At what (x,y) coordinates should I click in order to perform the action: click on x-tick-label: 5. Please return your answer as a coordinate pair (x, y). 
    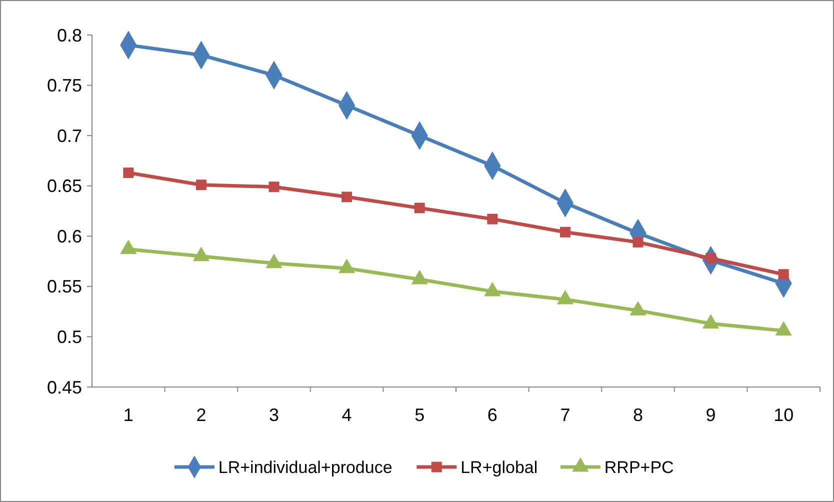
    Looking at the image, I should click on (419, 415).